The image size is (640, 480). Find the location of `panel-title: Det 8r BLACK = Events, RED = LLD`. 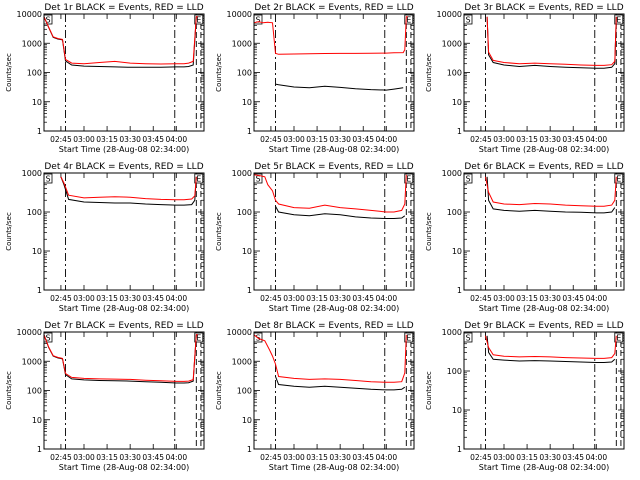

panel-title: Det 8r BLACK = Events, RED = LLD is located at coordinates (333, 326).